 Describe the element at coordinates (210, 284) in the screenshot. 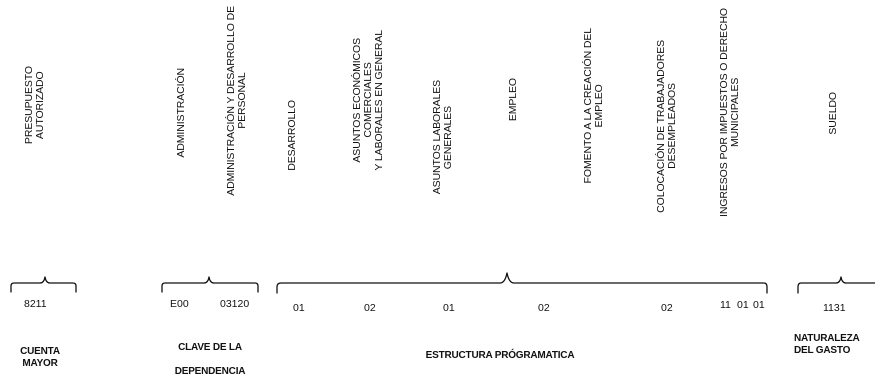

I see `brace-clave-dependencia` at that location.